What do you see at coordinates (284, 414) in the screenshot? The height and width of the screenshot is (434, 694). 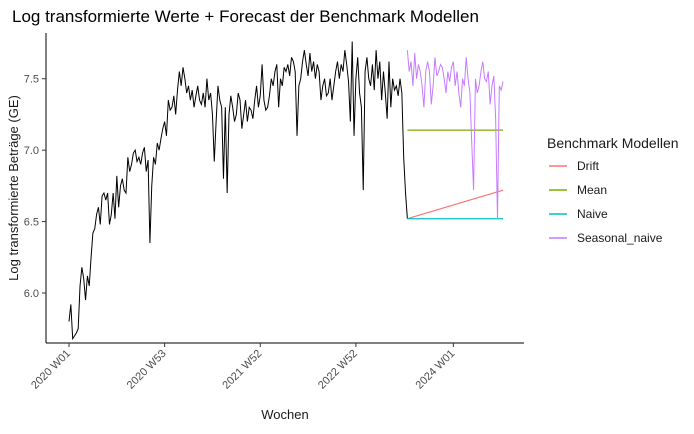 I see `x-axis-label: Wochen` at bounding box center [284, 414].